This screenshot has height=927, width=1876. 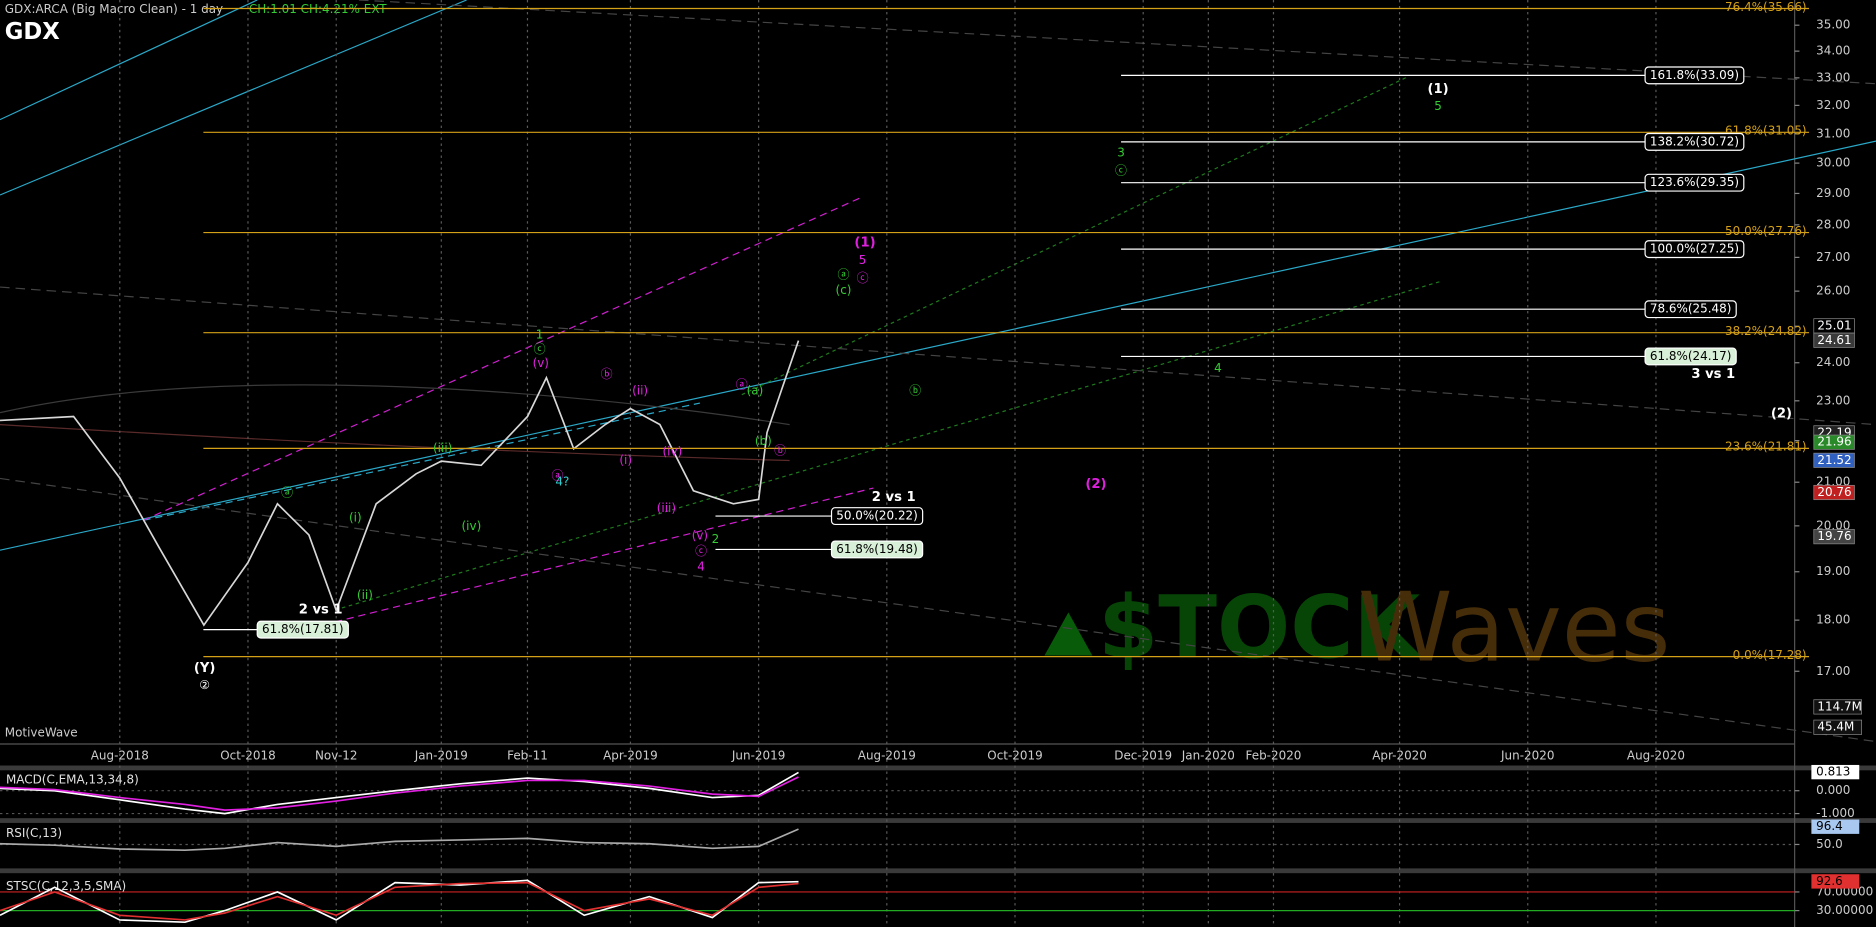 I want to click on wave-label: (2), so click(x=1095, y=484).